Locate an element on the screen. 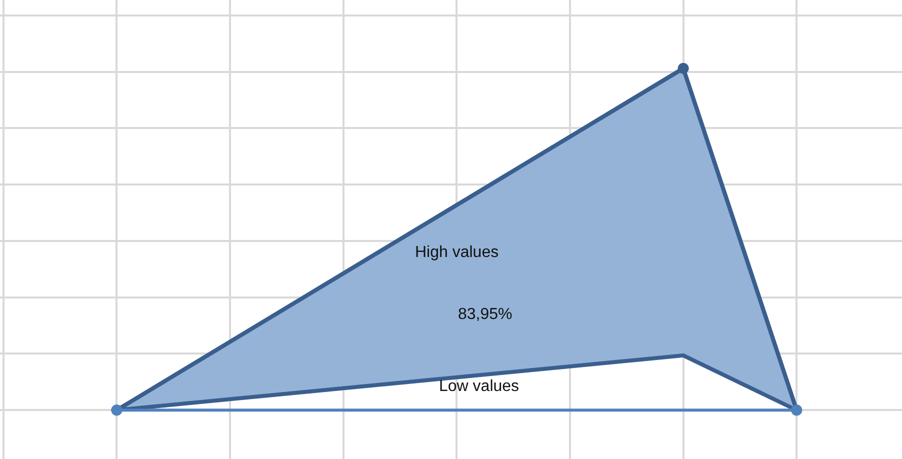  annotation: High values is located at coordinates (457, 252).